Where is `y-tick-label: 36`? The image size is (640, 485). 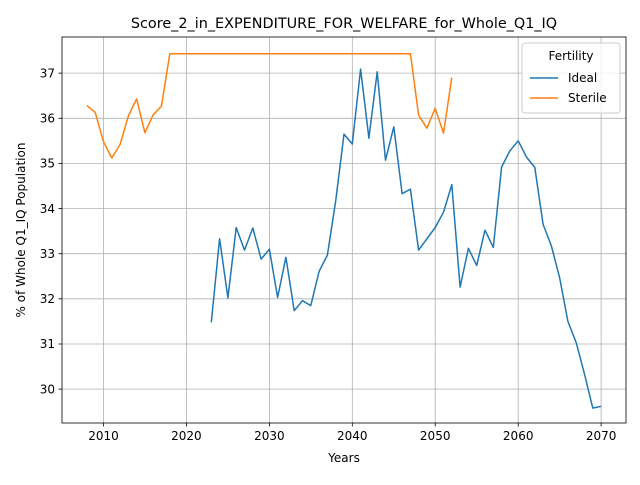 y-tick-label: 36 is located at coordinates (47, 119).